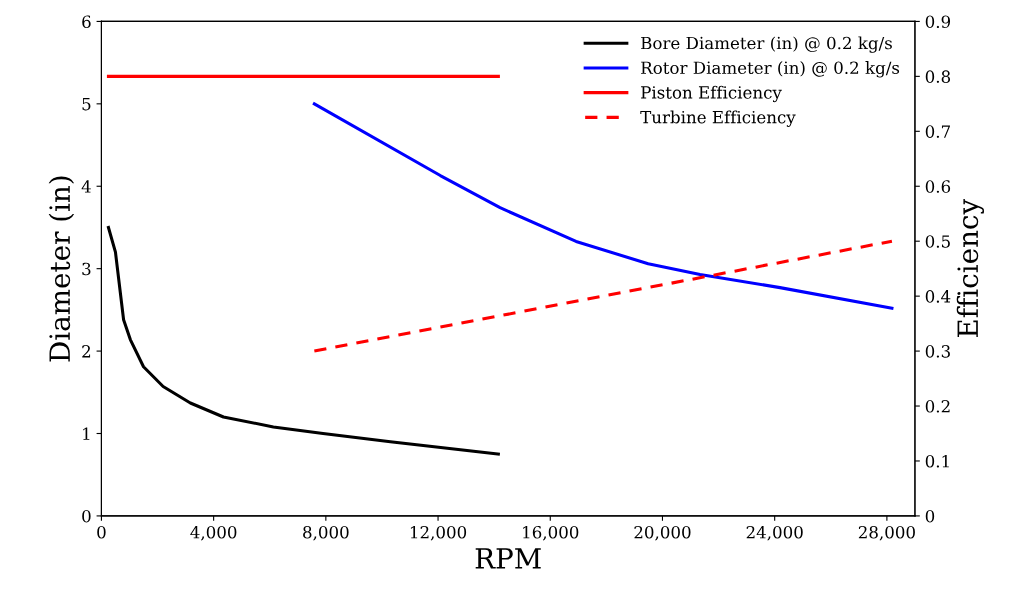 The width and height of the screenshot is (1035, 612). Describe the element at coordinates (213, 533) in the screenshot. I see `x-tick-label: 4,000` at that location.